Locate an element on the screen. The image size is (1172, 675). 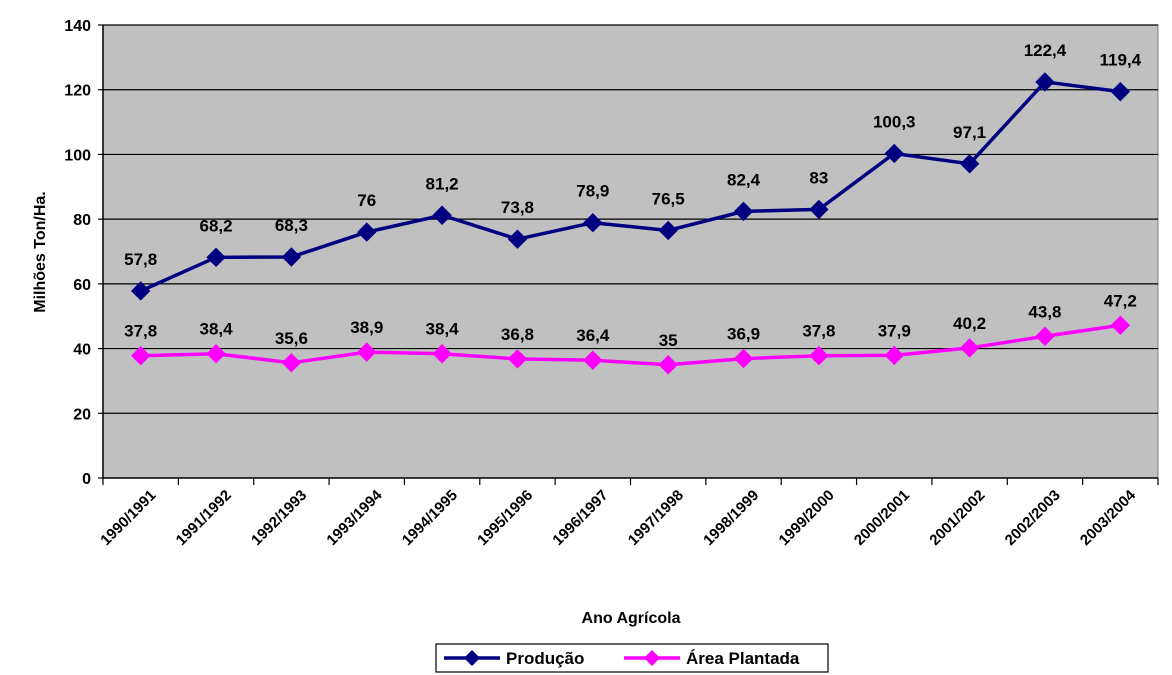
legend-label: Área Plantada is located at coordinates (743, 658).